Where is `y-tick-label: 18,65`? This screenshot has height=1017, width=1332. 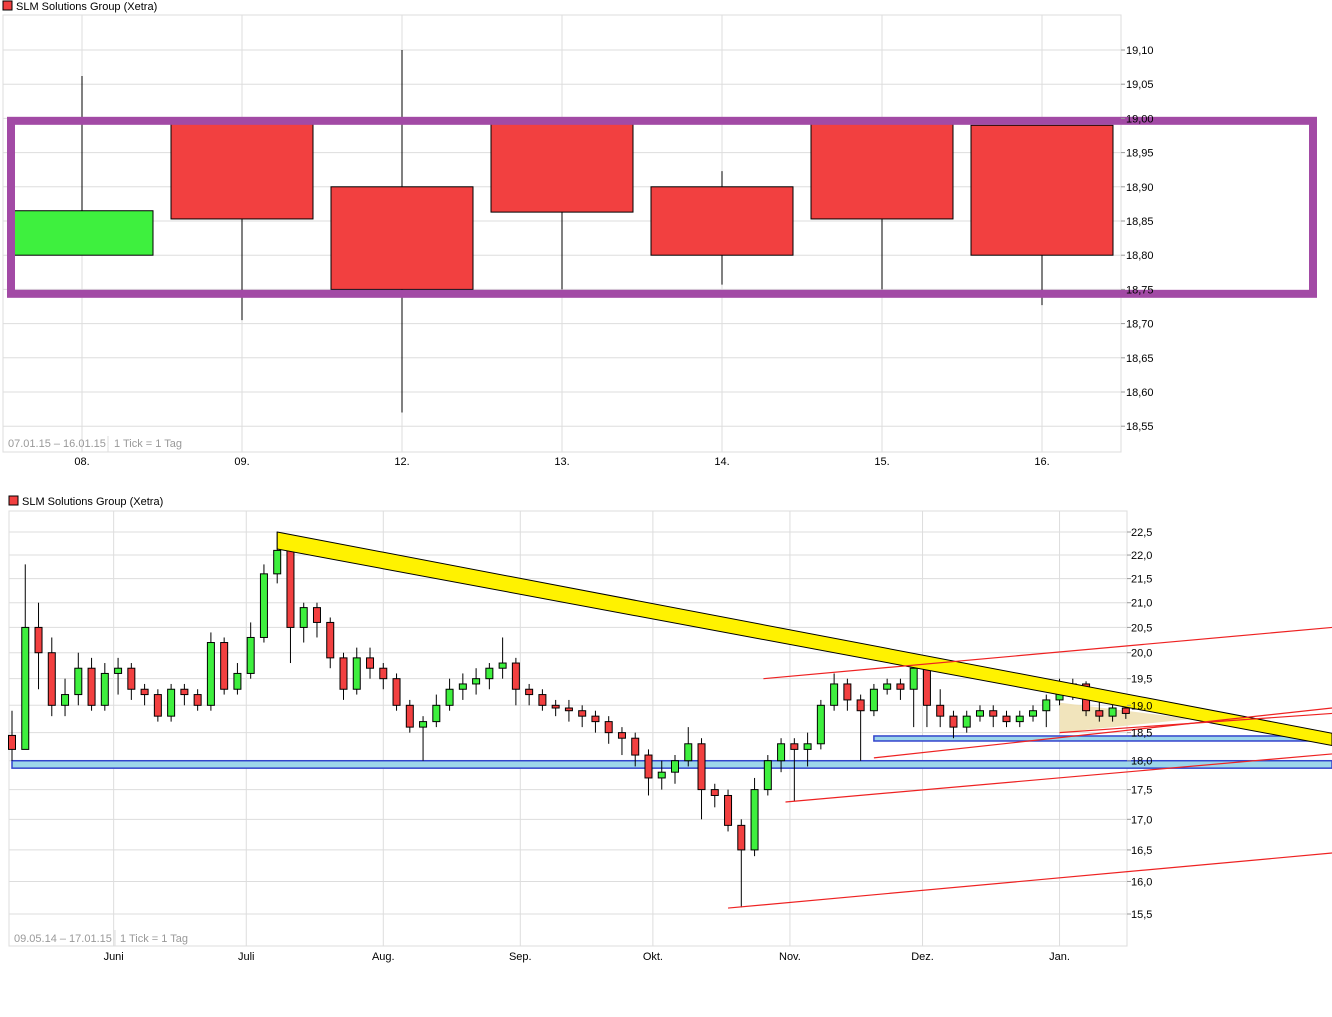
y-tick-label: 18,65 is located at coordinates (1140, 359).